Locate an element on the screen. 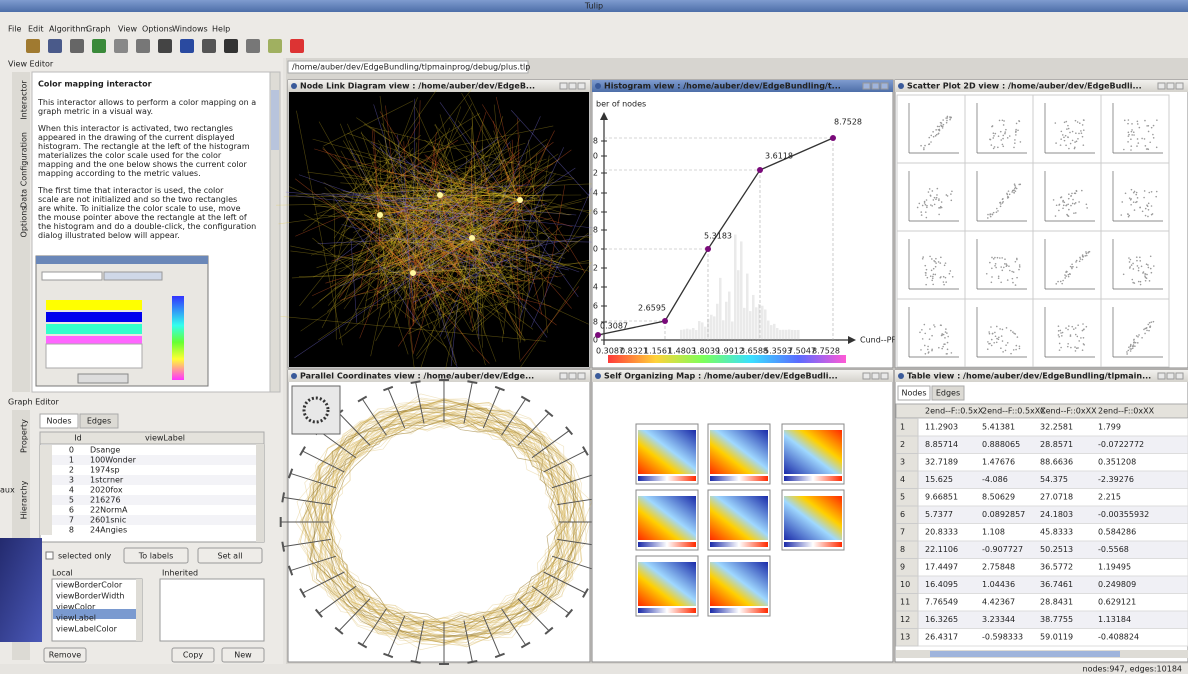 The width and height of the screenshot is (1188, 674). checkbox is located at coordinates (49, 555).